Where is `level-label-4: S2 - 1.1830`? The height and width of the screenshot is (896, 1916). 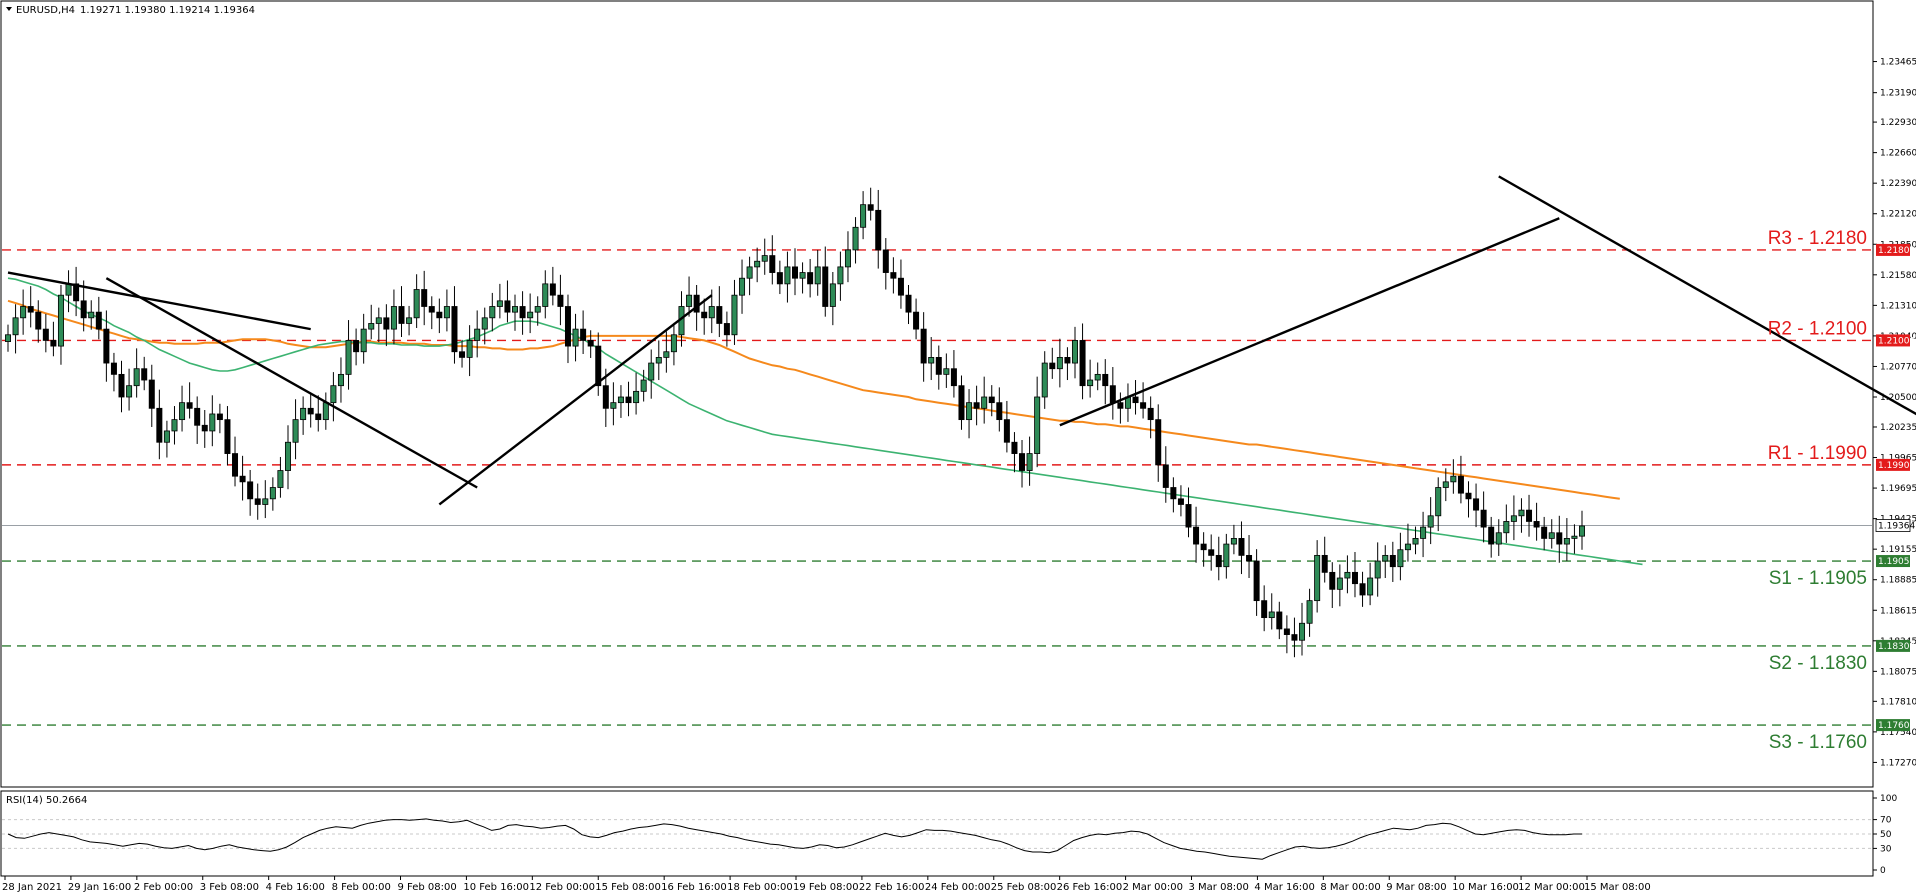 level-label-4: S2 - 1.1830 is located at coordinates (1818, 663).